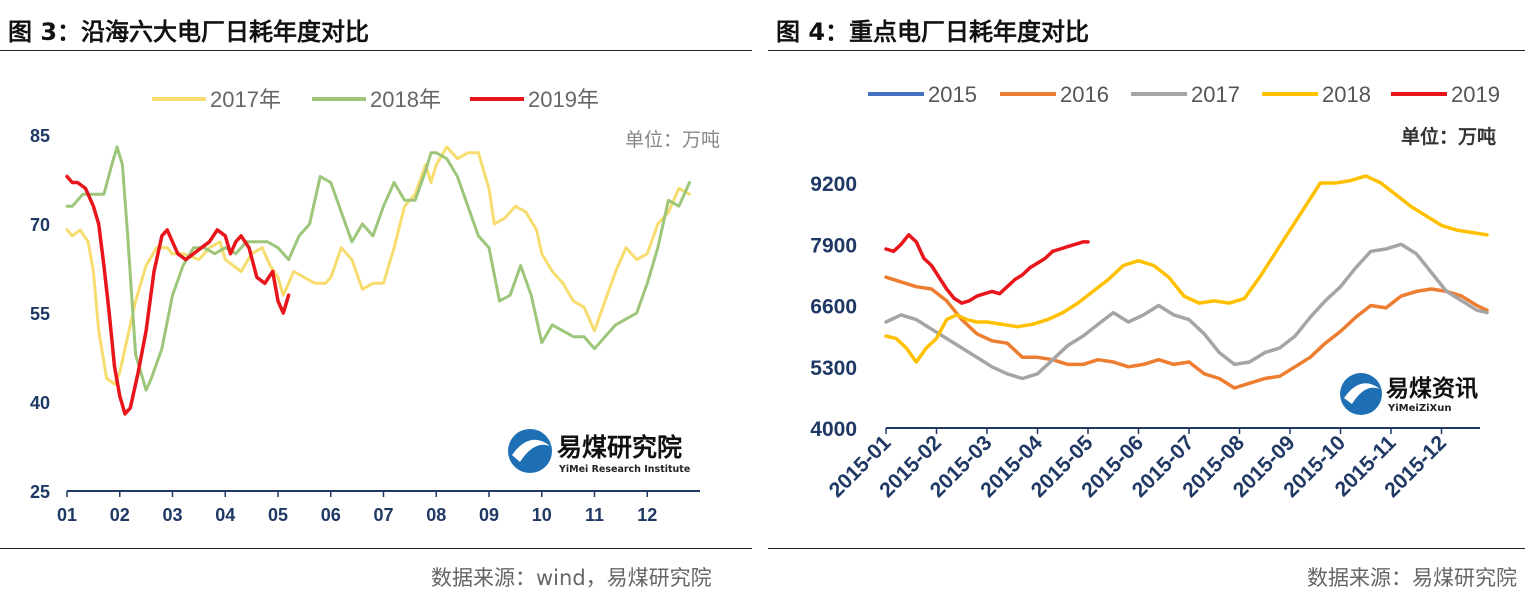 This screenshot has height=595, width=1525. Describe the element at coordinates (619, 447) in the screenshot. I see `logo-name: 易煤研究院` at that location.